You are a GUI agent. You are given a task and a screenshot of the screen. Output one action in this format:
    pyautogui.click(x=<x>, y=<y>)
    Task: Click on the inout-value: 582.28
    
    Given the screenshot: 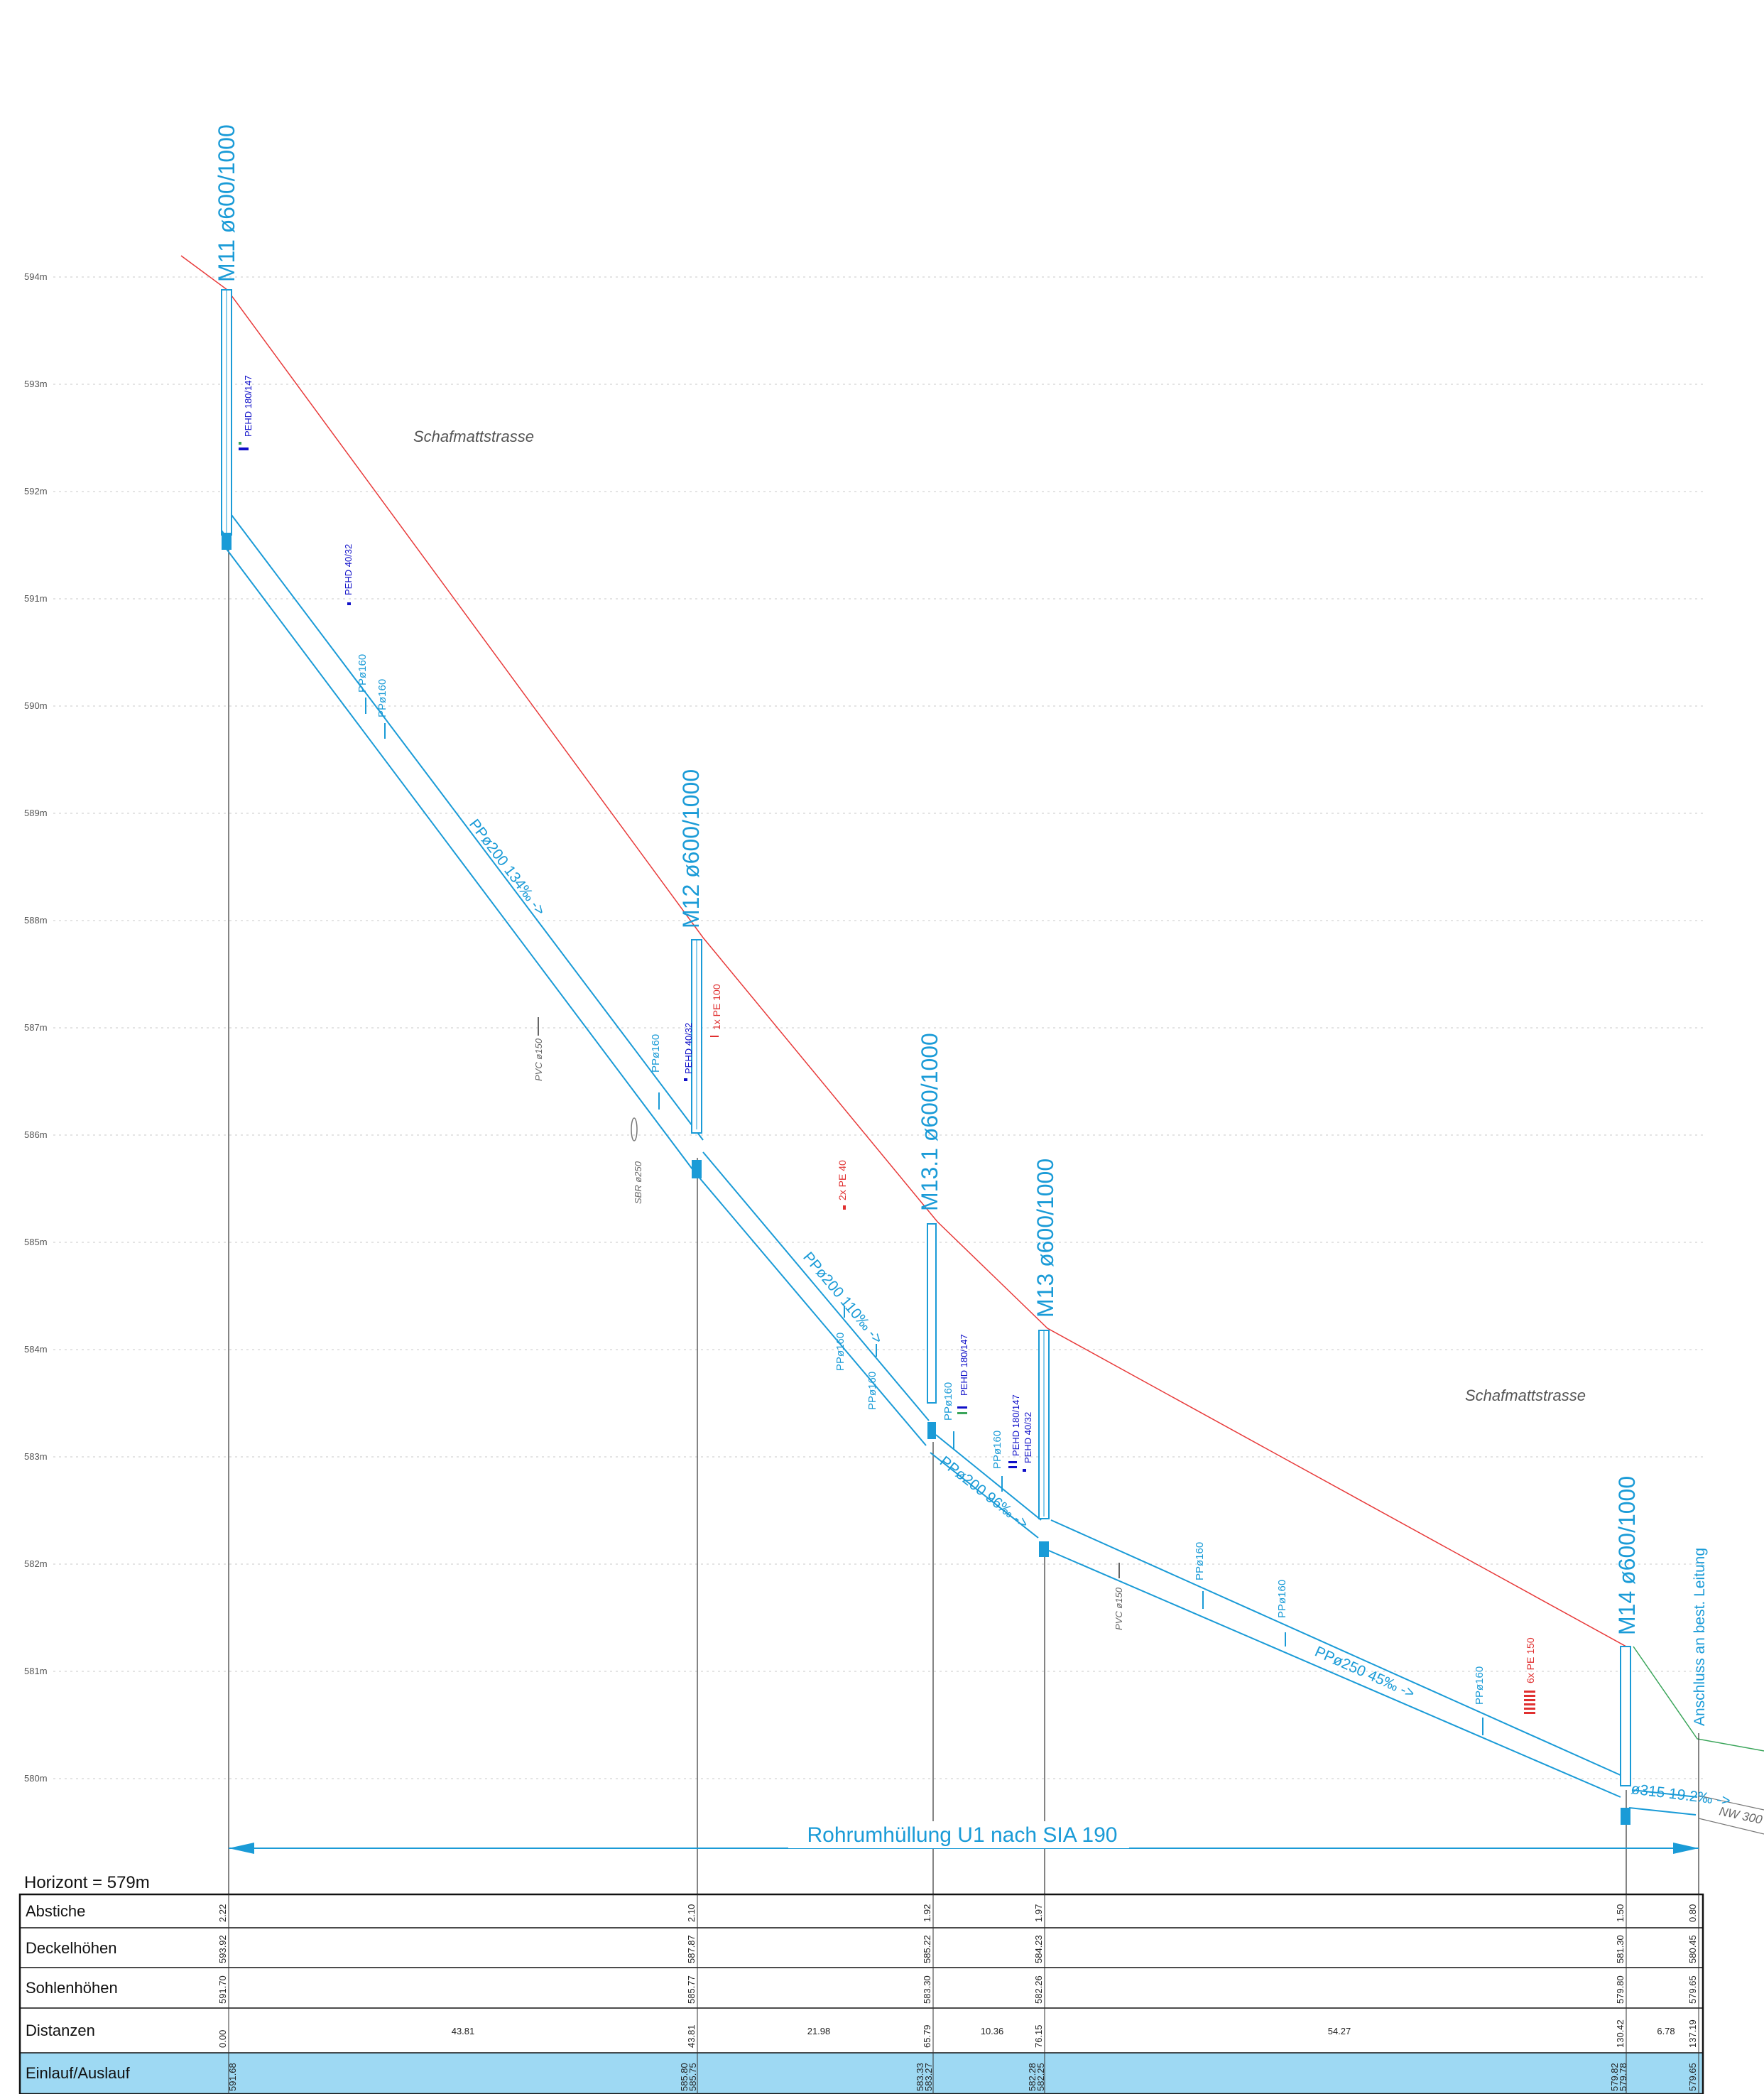 What is the action you would take?
    pyautogui.click(x=1032, y=2077)
    